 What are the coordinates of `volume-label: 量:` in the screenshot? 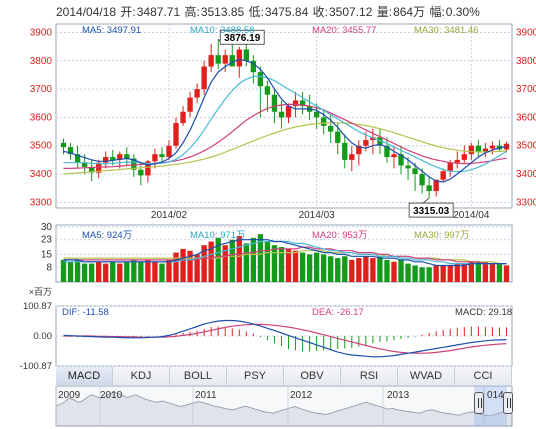 It's located at (384, 12).